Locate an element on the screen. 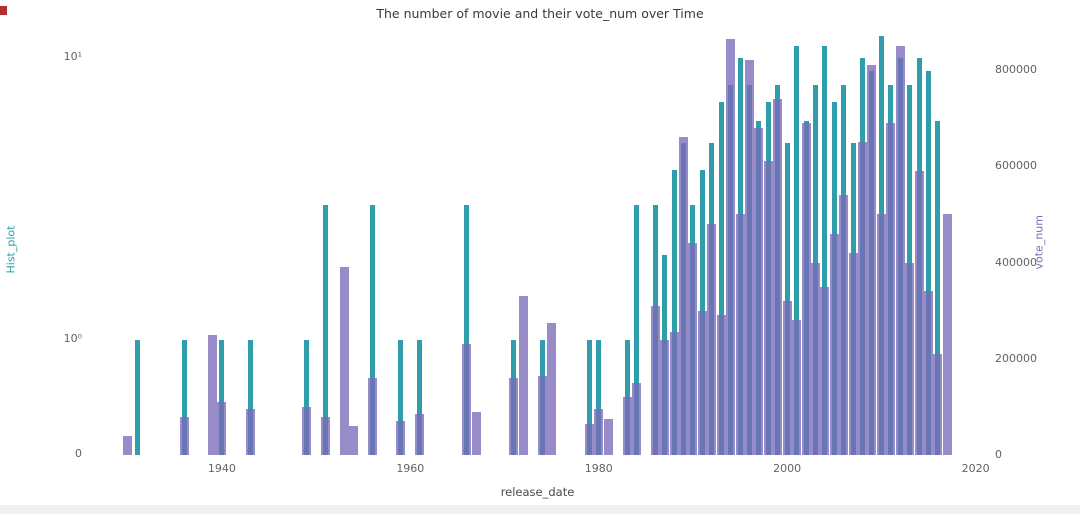  bar-Hist_plot-1940 is located at coordinates (222, 397).